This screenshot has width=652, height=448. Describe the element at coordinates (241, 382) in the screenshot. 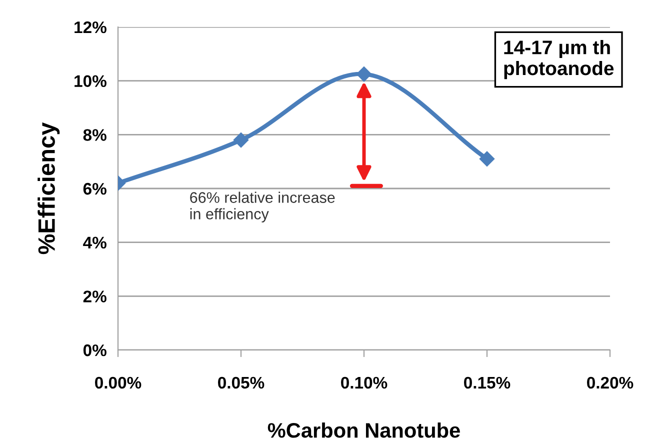

I see `x-tick-label: 0.05%` at that location.